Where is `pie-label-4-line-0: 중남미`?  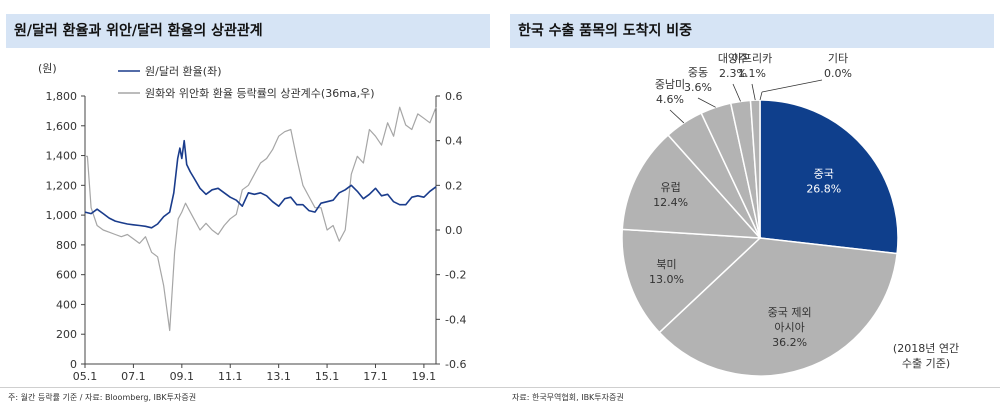
pie-label-4-line-0: 중남미 is located at coordinates (670, 84).